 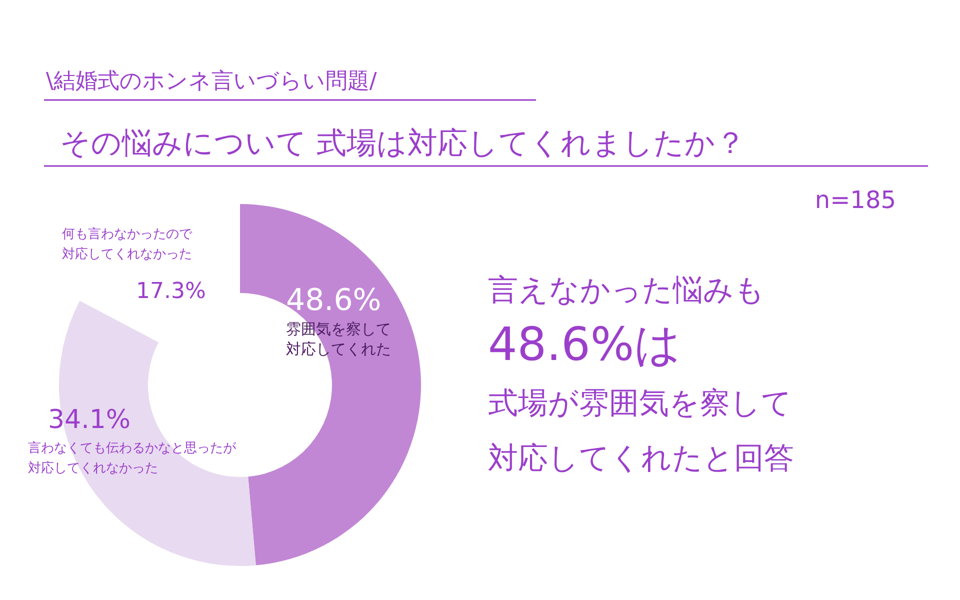 I want to click on text: n=185, so click(x=855, y=200).